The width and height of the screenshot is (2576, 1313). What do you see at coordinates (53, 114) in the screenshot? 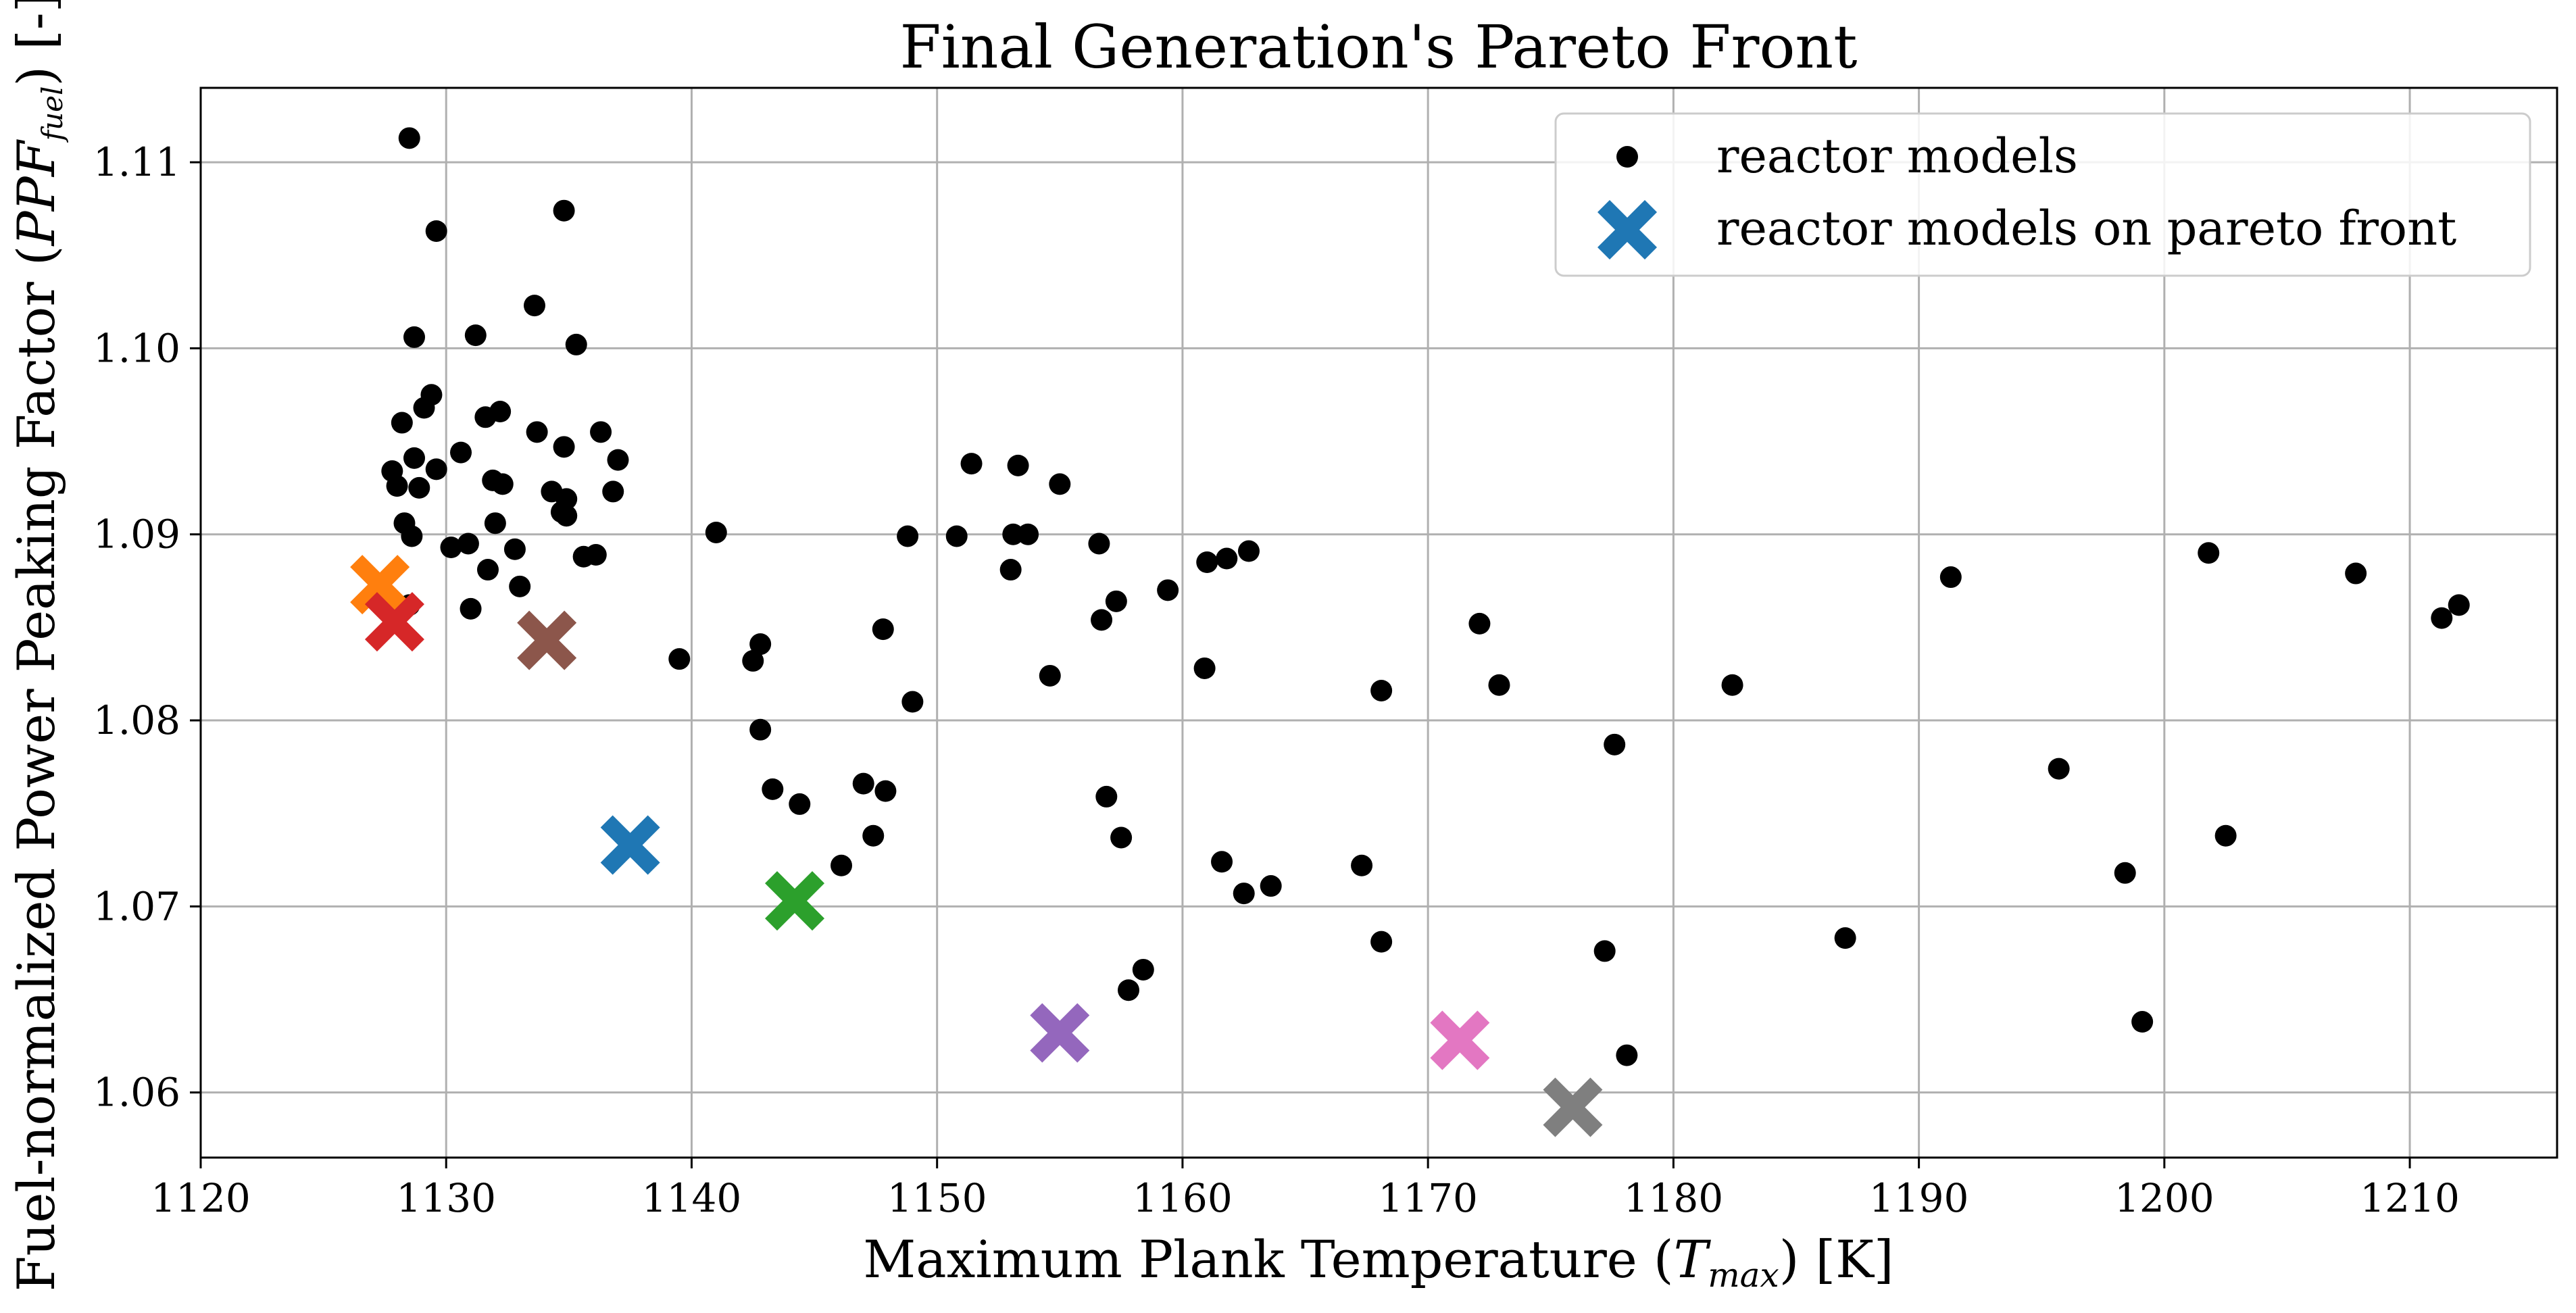
I see `y-axis-label-sub: fuel` at bounding box center [53, 114].